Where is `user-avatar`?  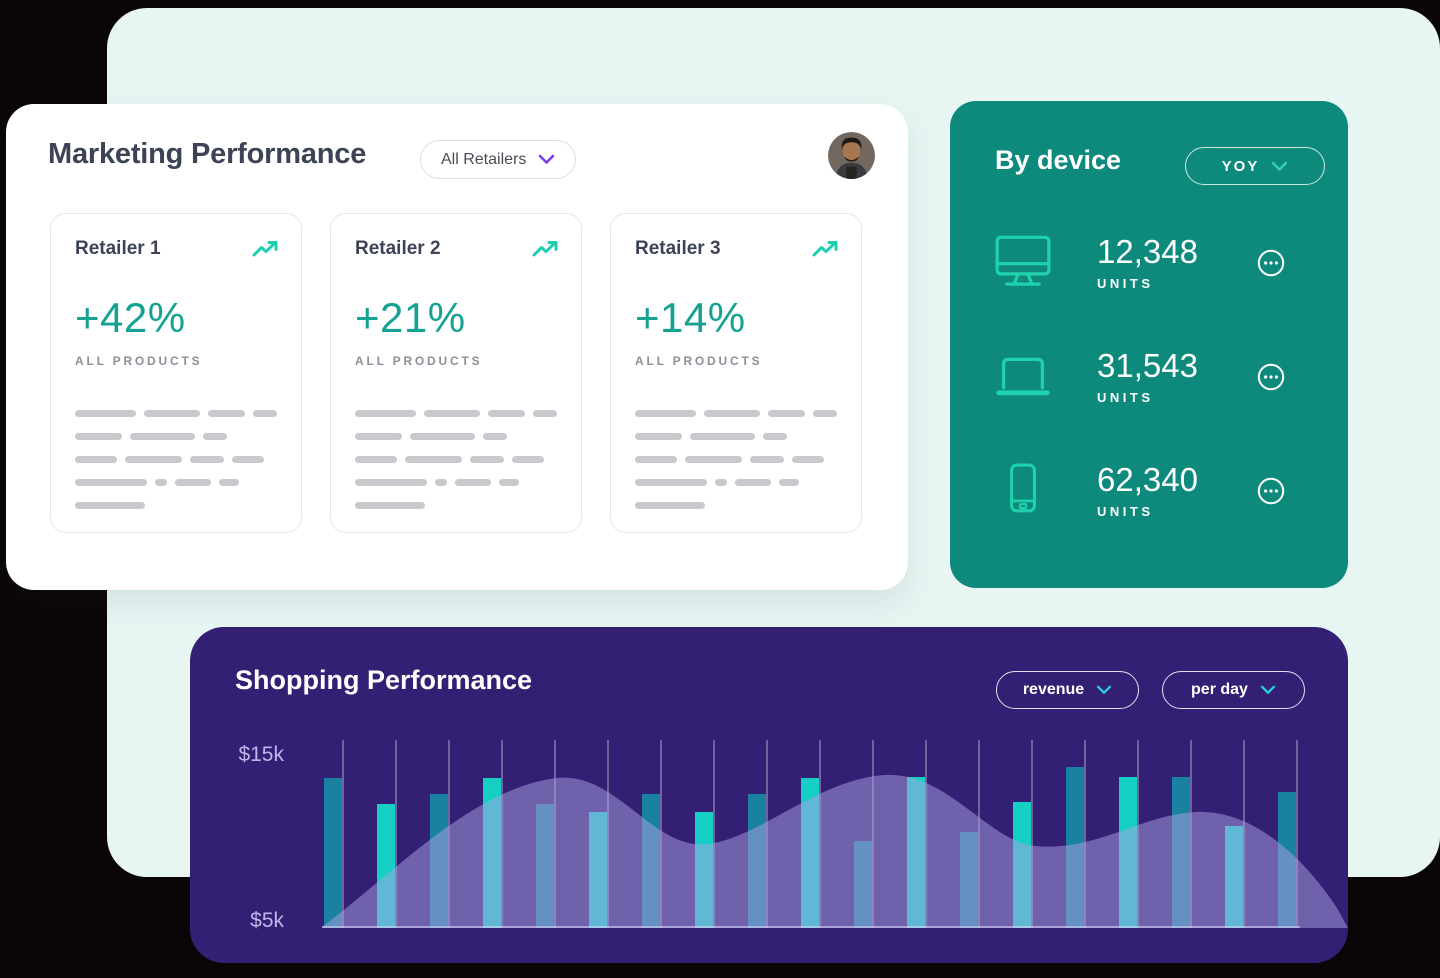 user-avatar is located at coordinates (851, 155).